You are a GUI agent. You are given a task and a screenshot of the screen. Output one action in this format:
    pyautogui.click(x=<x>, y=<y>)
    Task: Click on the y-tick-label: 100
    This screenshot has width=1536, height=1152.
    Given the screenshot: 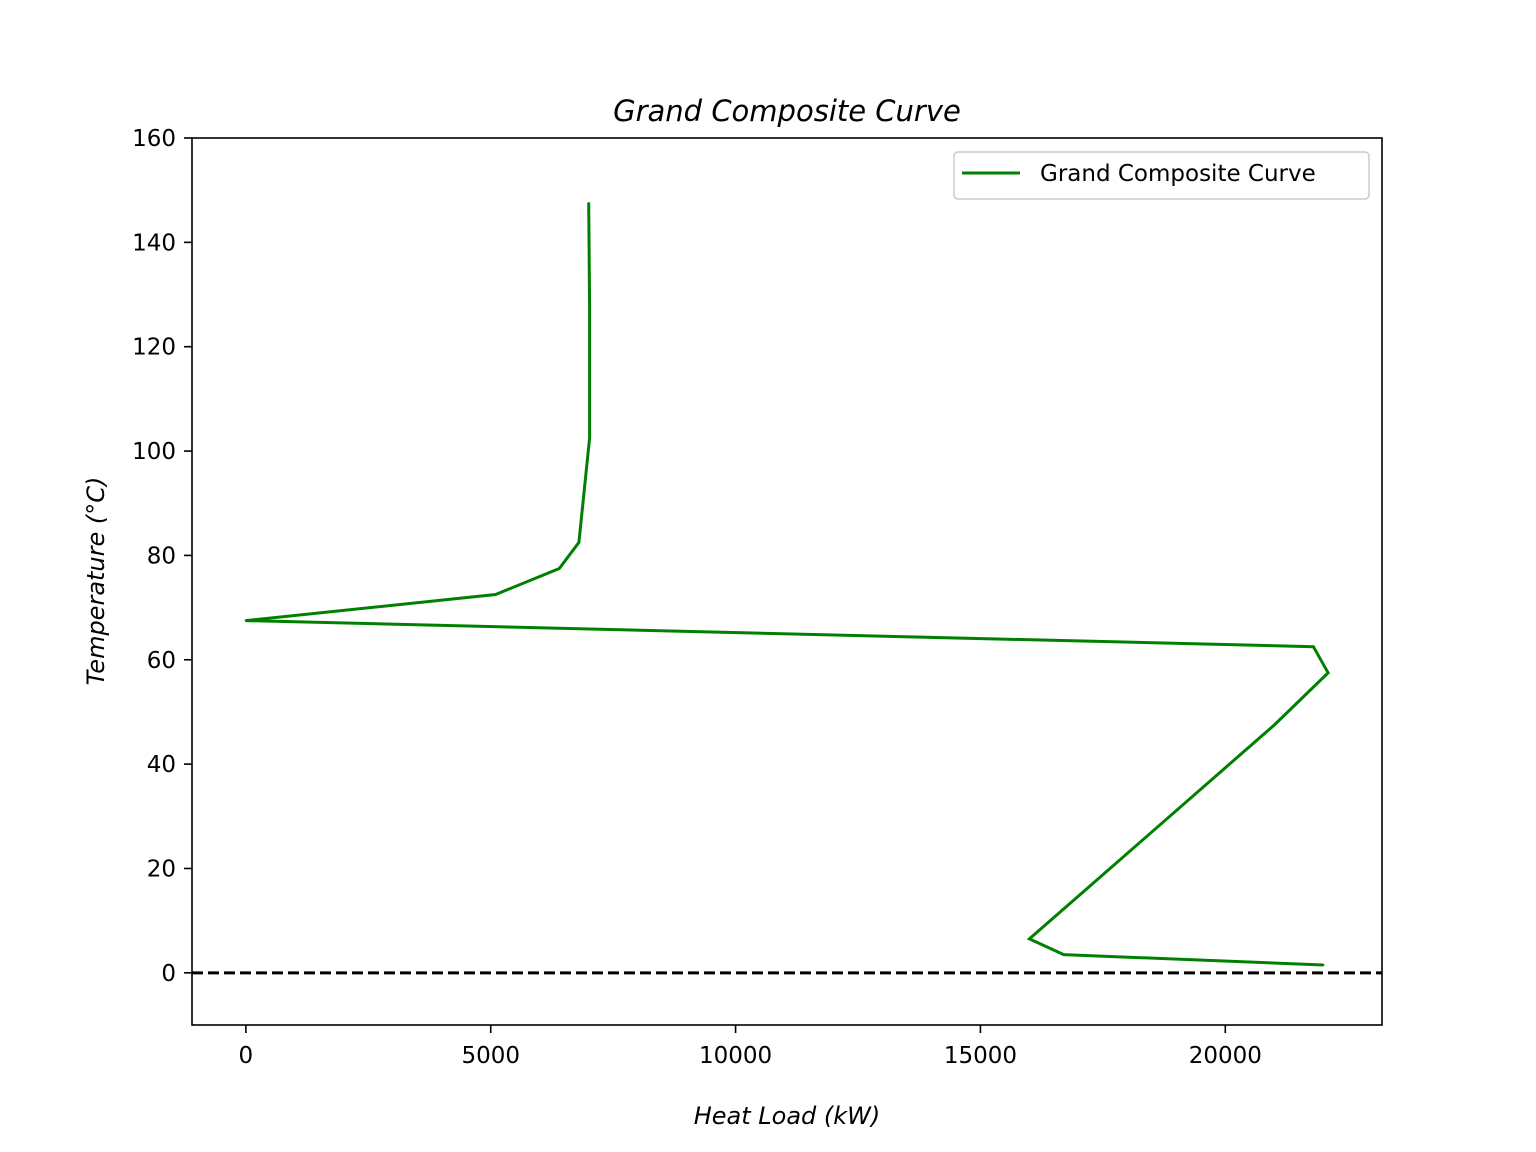 What is the action you would take?
    pyautogui.click(x=154, y=452)
    